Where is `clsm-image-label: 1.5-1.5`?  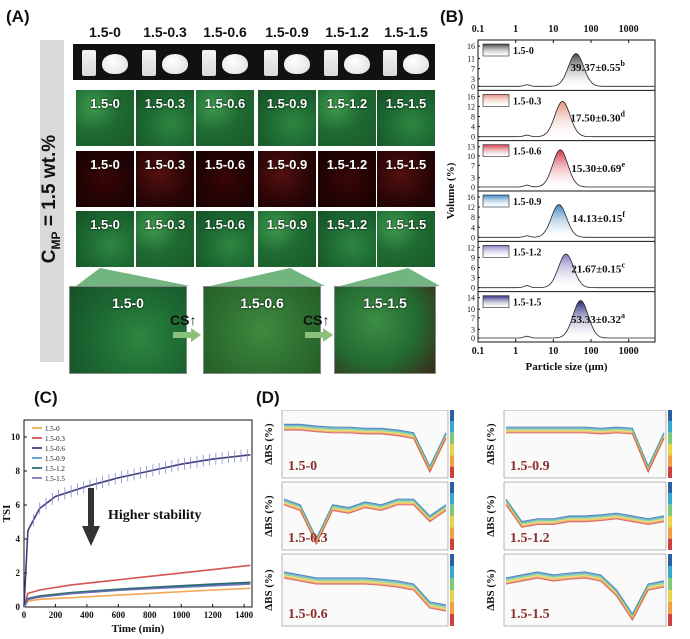 clsm-image-label: 1.5-1.5 is located at coordinates (406, 164).